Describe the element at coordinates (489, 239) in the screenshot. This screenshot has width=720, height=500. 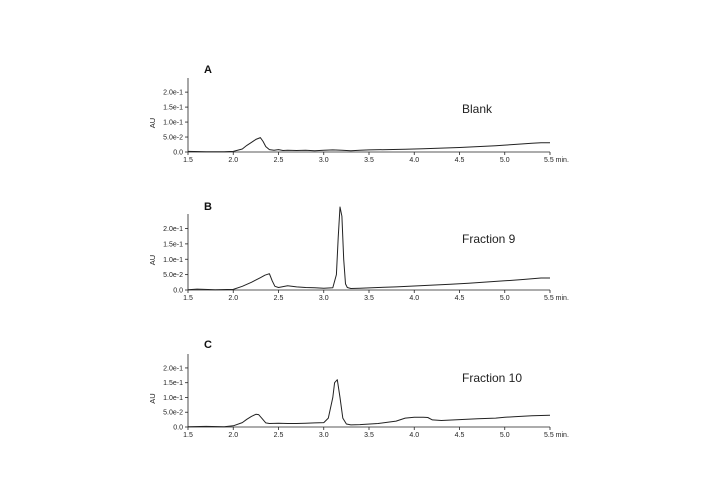
I see `sample-annotation: Fraction 9` at that location.